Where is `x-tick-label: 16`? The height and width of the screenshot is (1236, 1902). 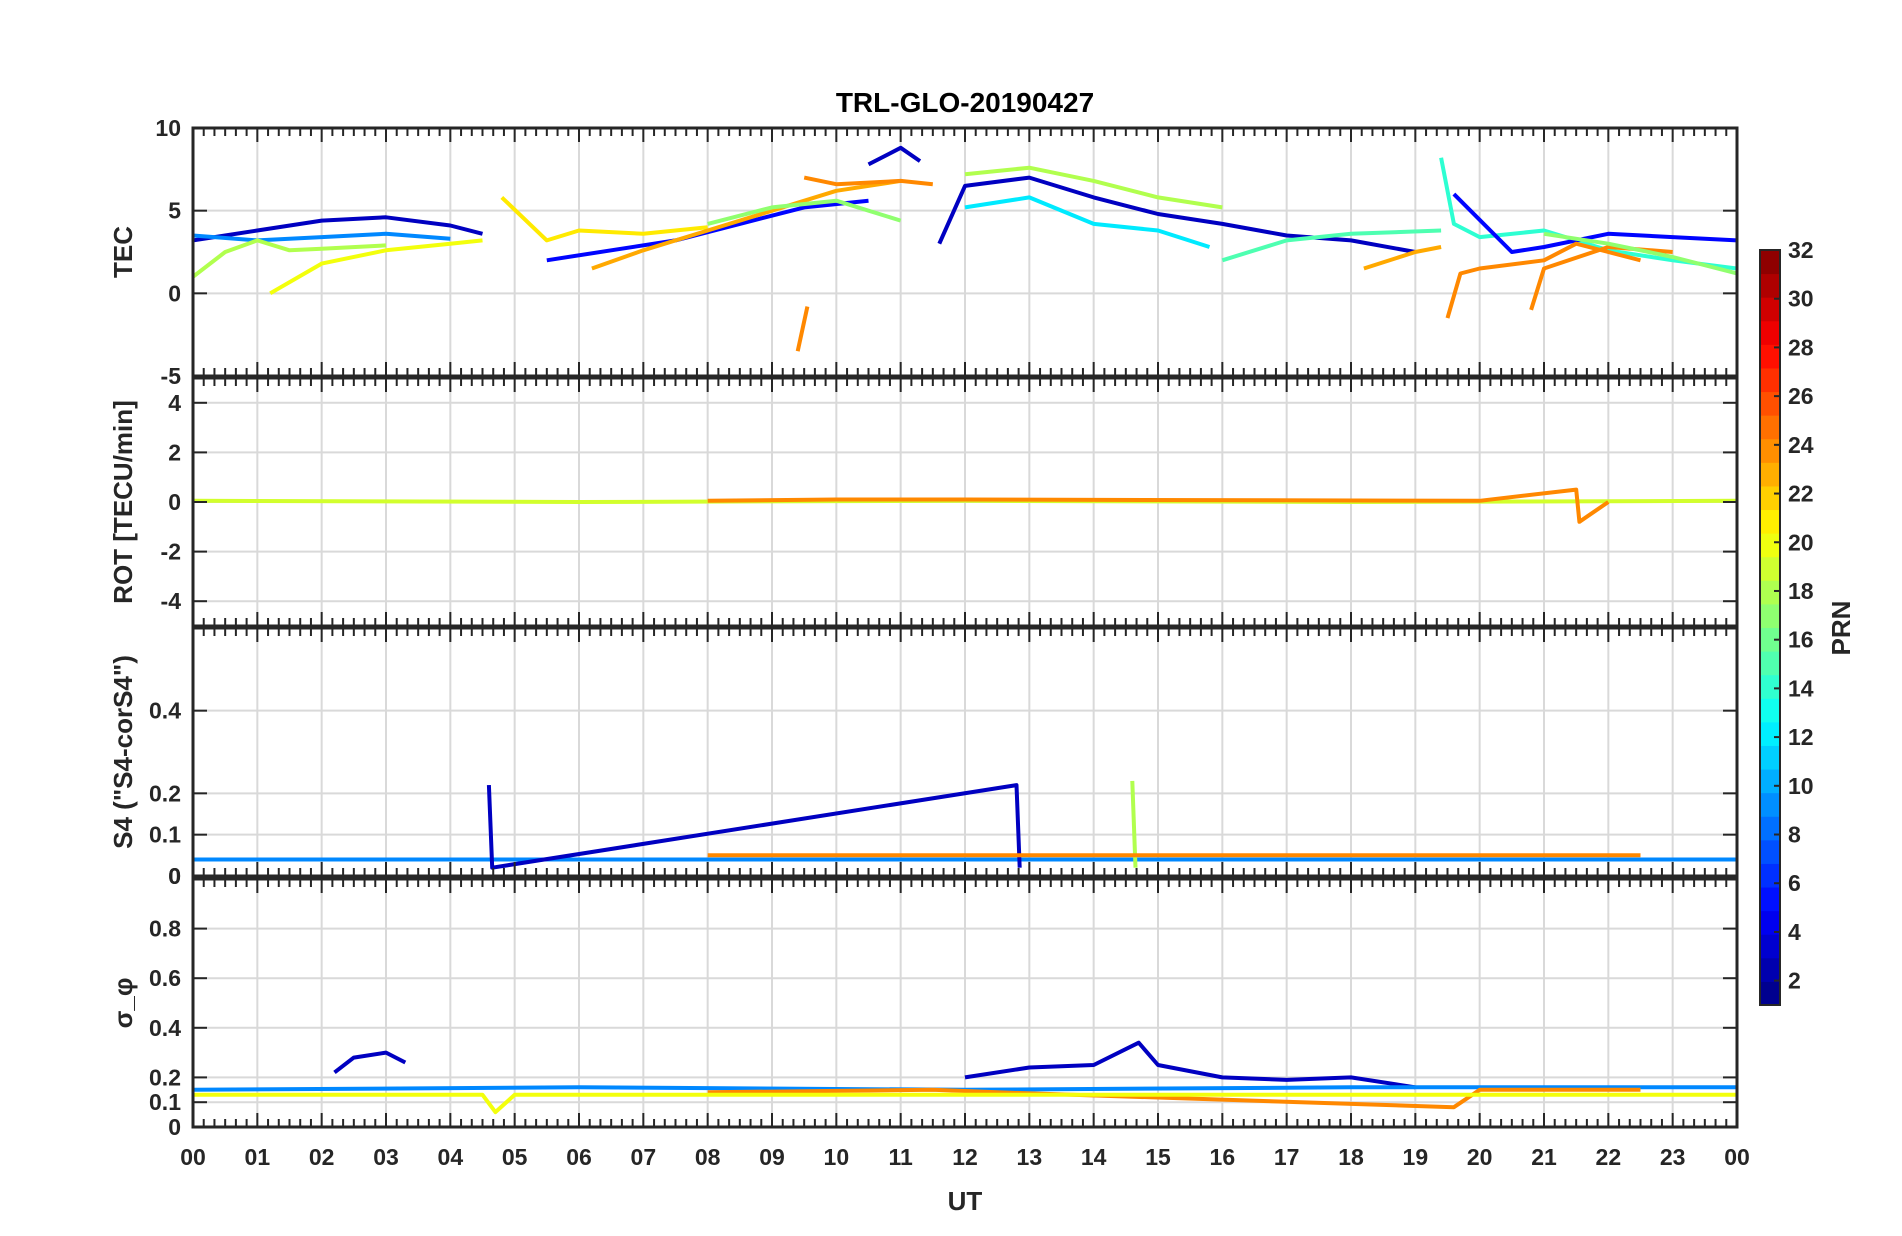
x-tick-label: 16 is located at coordinates (1223, 1157).